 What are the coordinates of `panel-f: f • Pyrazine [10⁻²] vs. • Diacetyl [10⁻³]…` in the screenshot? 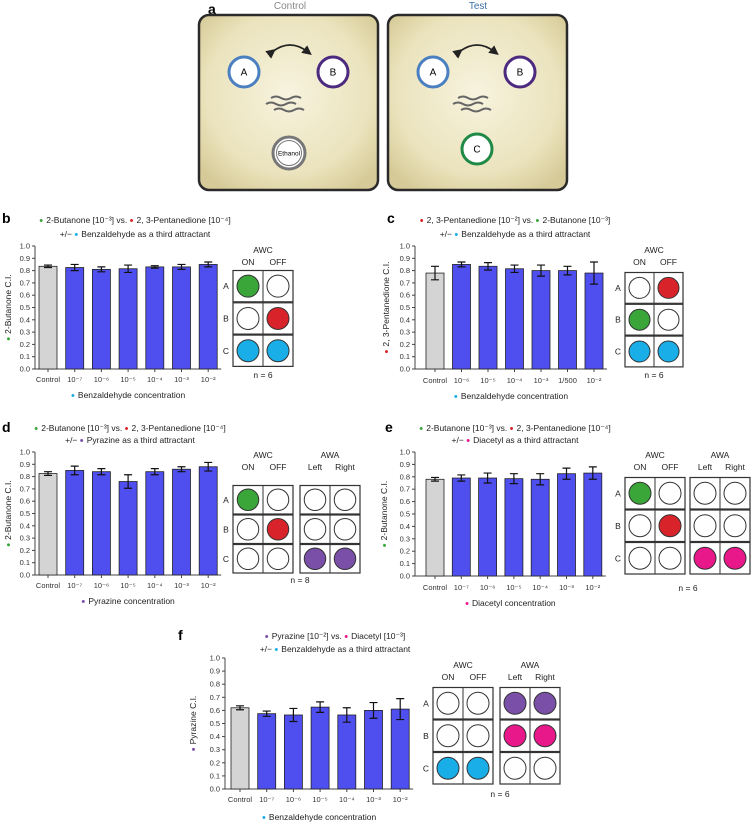 It's located at (369, 724).